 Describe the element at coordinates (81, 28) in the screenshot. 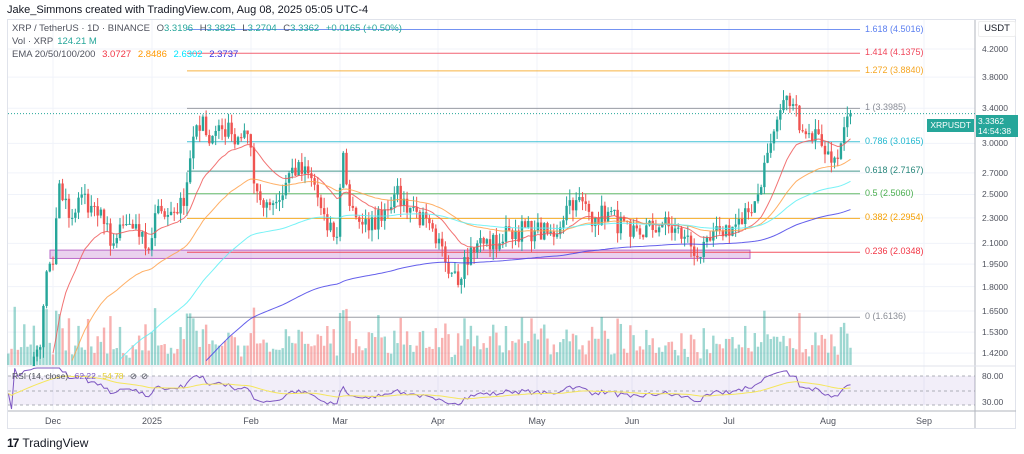

I see `symbol-name: XRP / TetherUS · 1D · BINANCE` at that location.